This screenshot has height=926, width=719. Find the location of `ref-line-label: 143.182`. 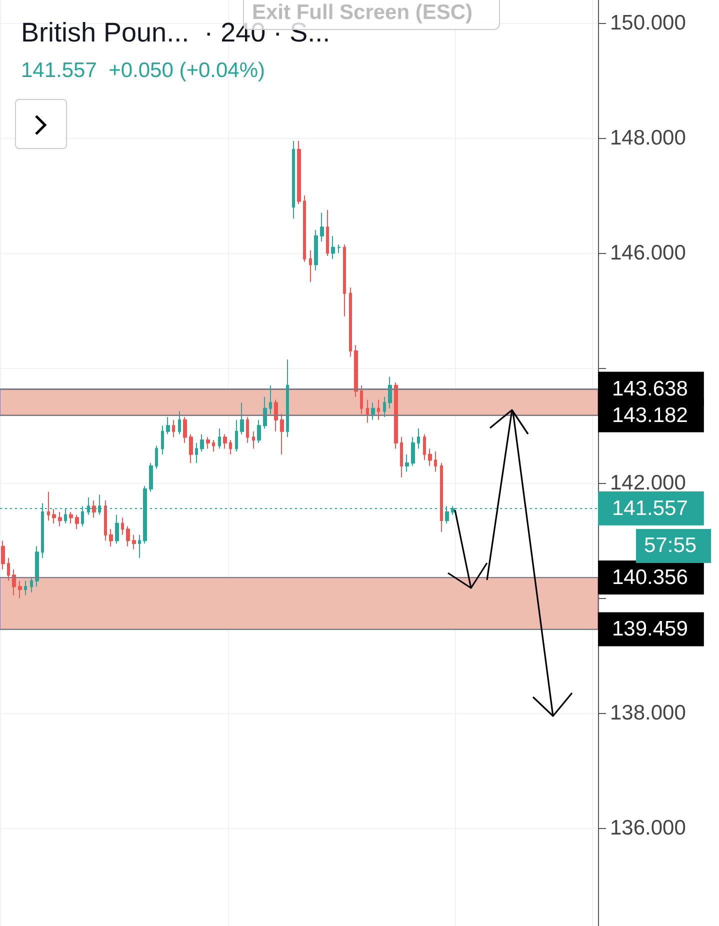

ref-line-label: 143.182 is located at coordinates (650, 415).